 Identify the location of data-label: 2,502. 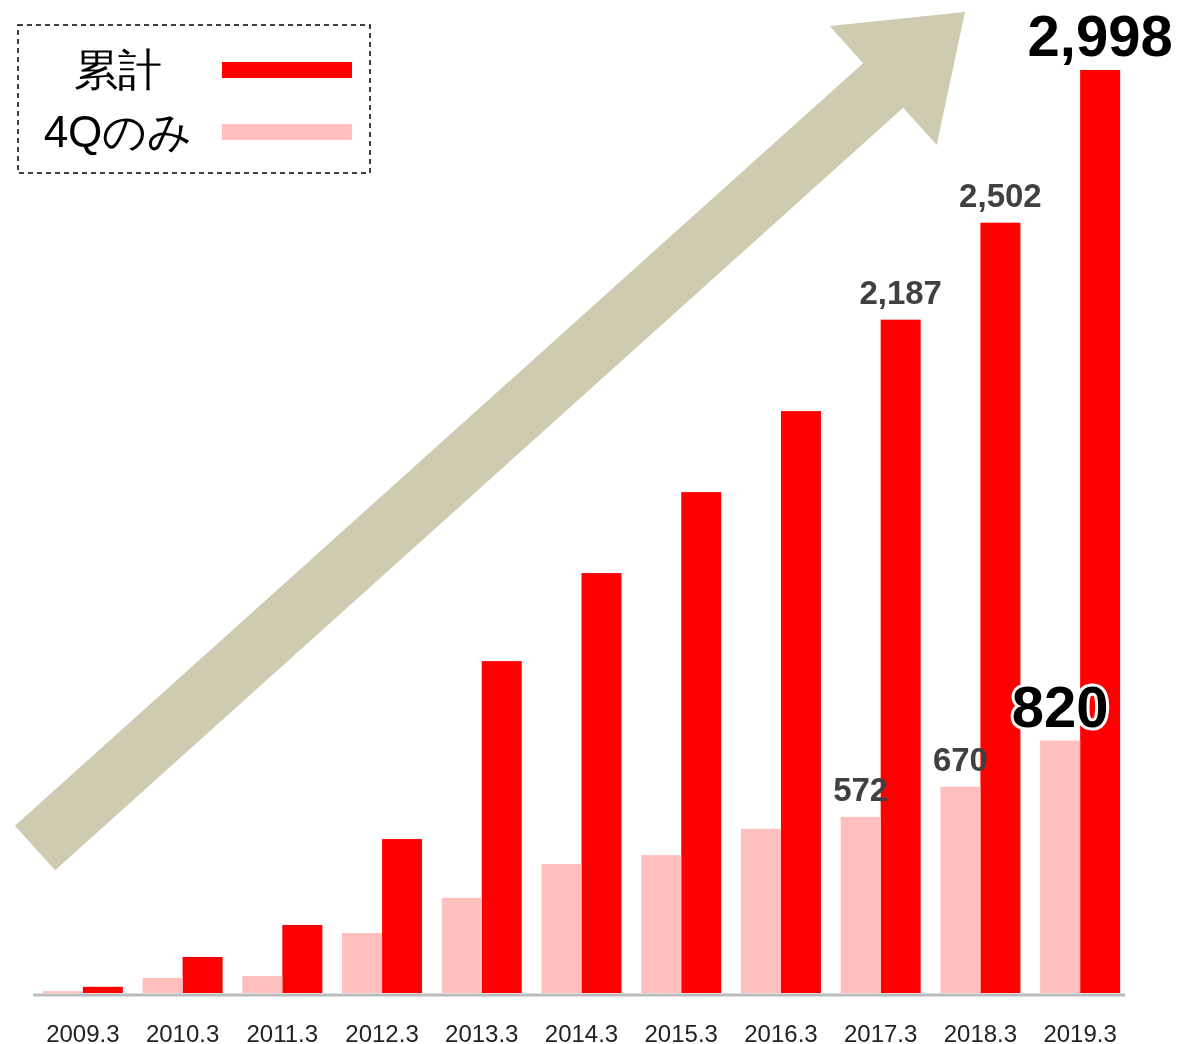
(1000, 195).